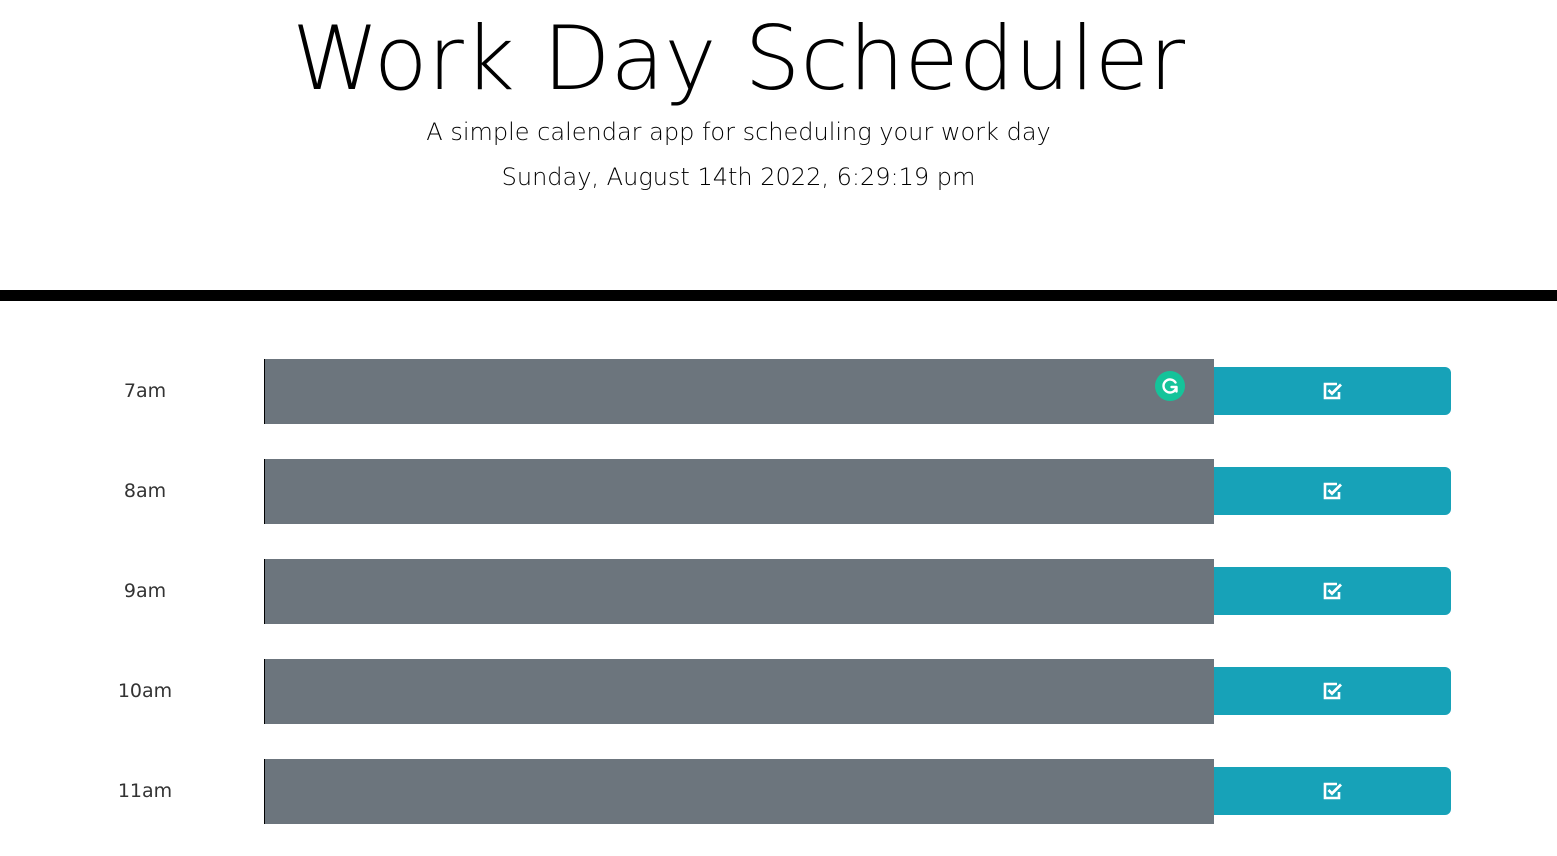 Image resolution: width=1557 pixels, height=856 pixels. Describe the element at coordinates (145, 591) in the screenshot. I see `hour-label: 9am` at that location.